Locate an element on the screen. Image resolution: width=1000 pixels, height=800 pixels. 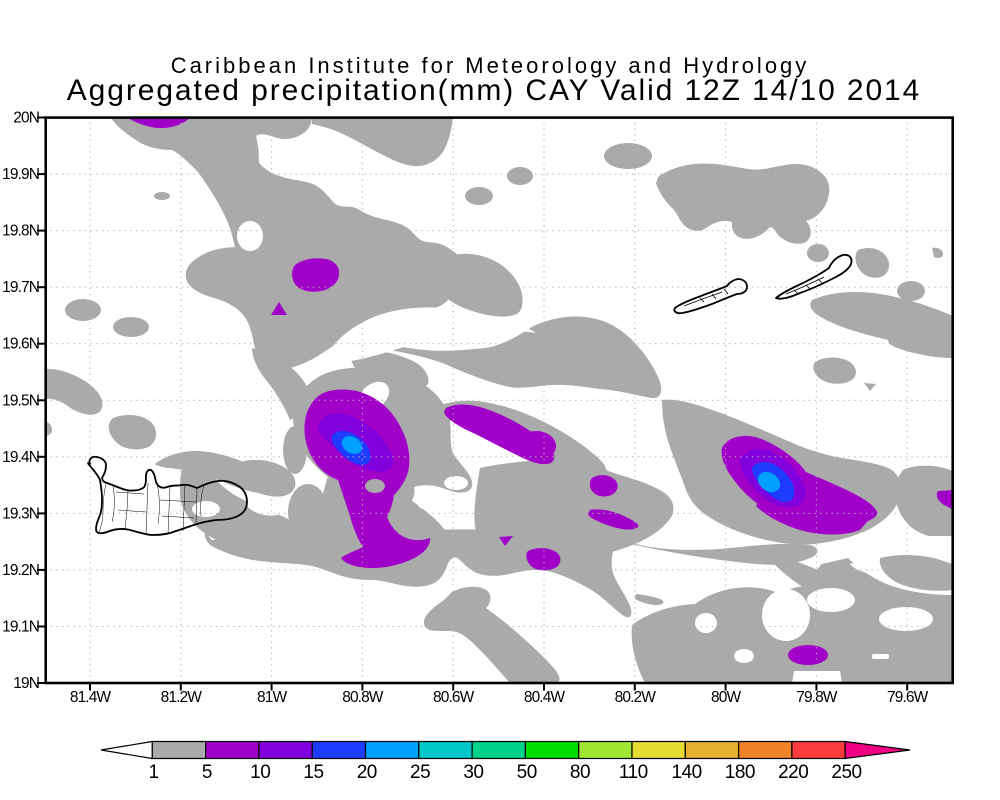
svg-text: 10 is located at coordinates (260, 772).